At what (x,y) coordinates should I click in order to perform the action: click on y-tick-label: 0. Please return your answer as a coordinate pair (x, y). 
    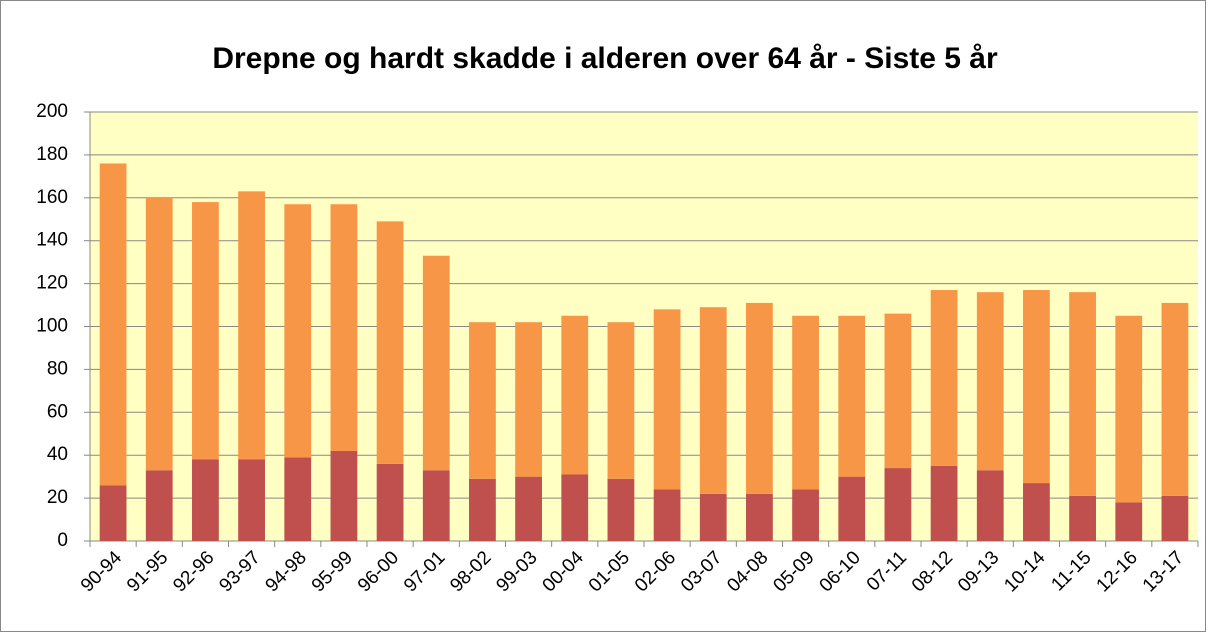
    Looking at the image, I should click on (62, 540).